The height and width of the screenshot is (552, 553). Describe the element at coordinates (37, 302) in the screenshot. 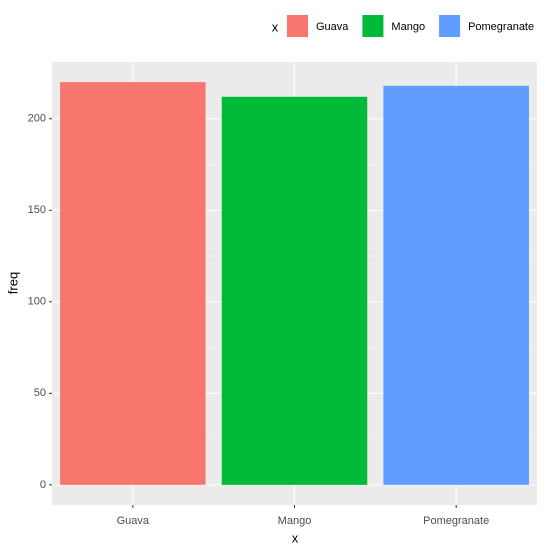

I see `y-tick-label: 100` at that location.